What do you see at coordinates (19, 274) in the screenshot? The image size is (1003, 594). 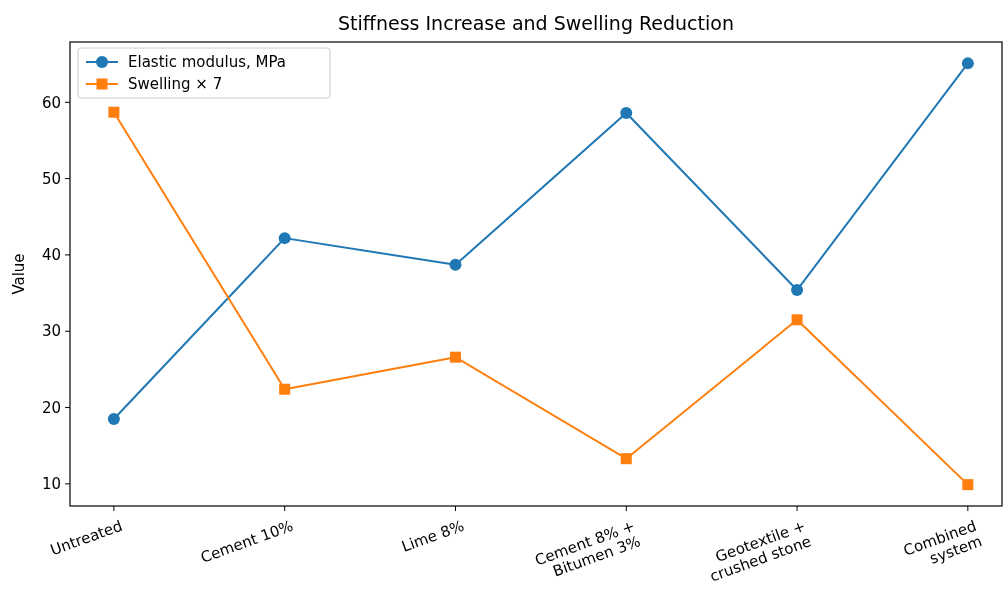 I see `y-axis-title: Value` at bounding box center [19, 274].